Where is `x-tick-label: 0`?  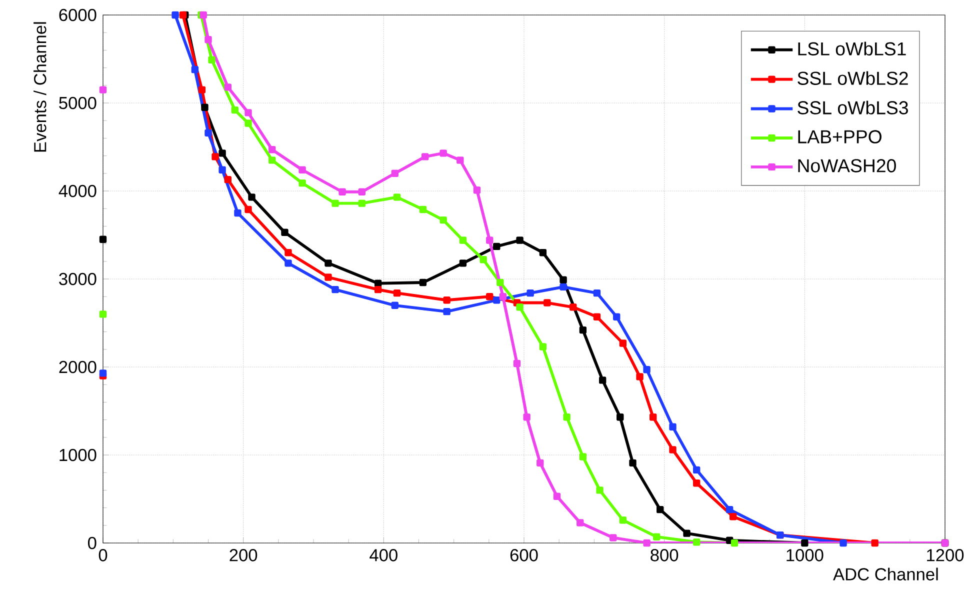
x-tick-label: 0 is located at coordinates (103, 555).